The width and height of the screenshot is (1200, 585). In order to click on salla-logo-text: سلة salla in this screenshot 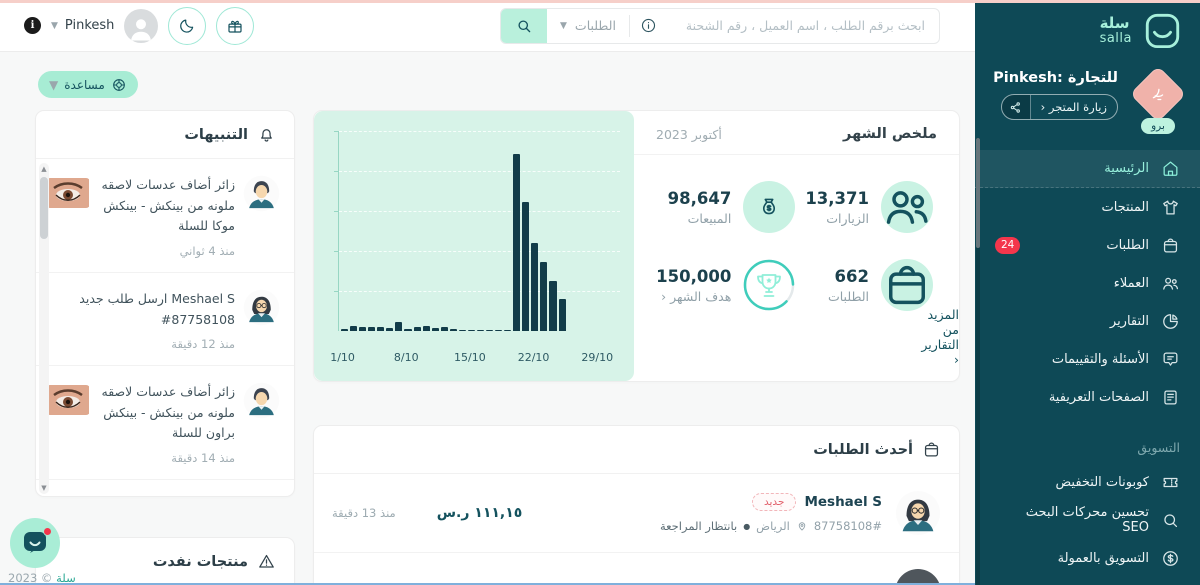, I will do `click(1115, 29)`.